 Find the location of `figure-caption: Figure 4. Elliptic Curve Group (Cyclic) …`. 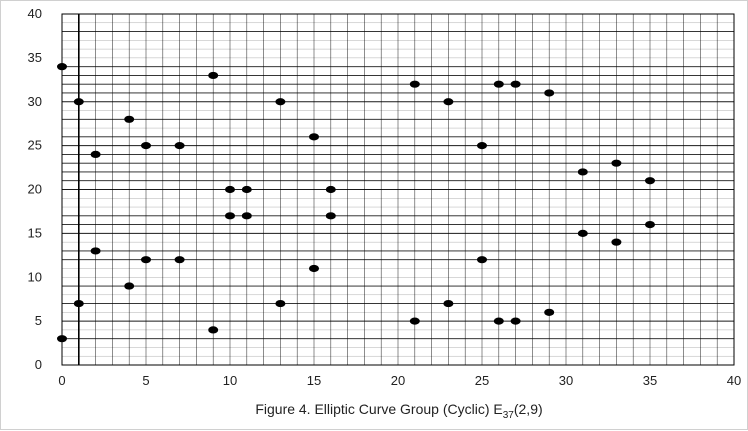

figure-caption: Figure 4. Elliptic Curve Group (Cyclic) … is located at coordinates (398, 411).